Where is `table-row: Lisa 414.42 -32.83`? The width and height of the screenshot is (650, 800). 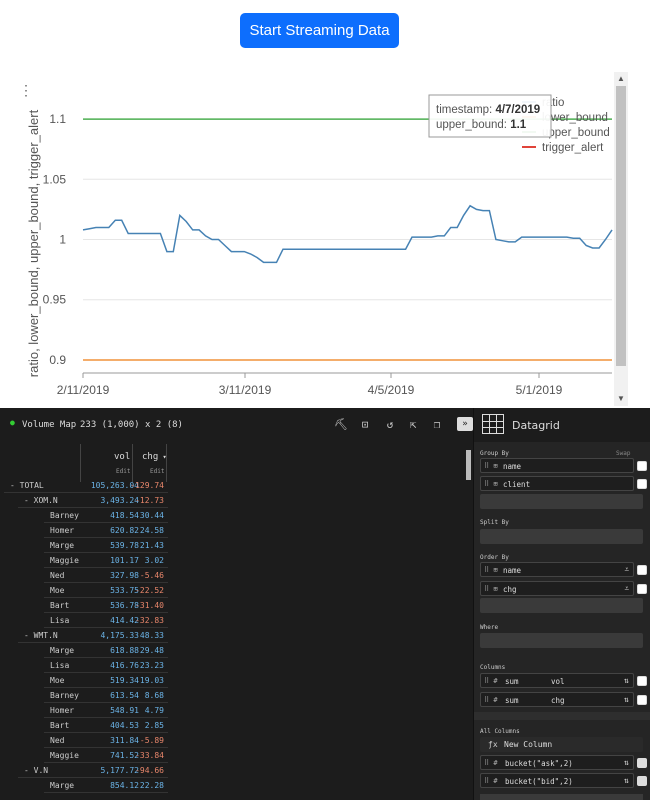
table-row: Lisa 414.42 -32.83 is located at coordinates (236, 620).